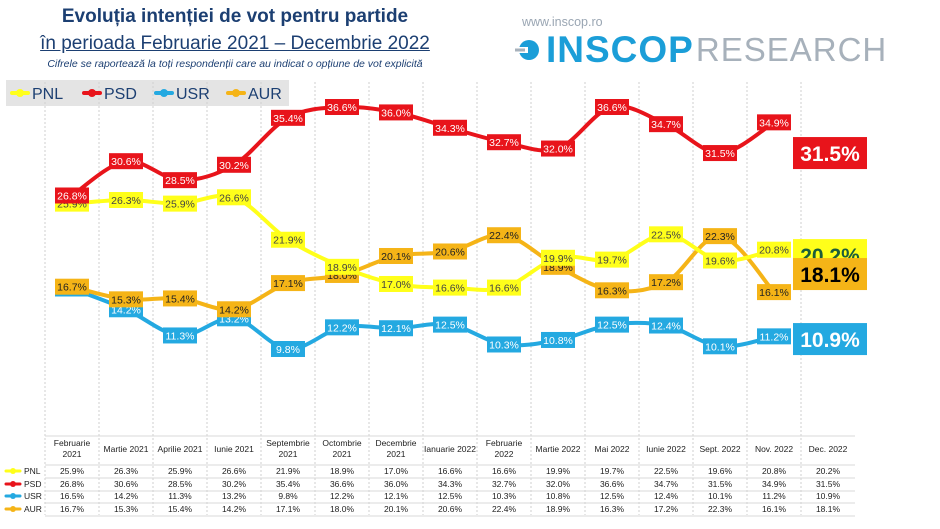 Image resolution: width=940 pixels, height=529 pixels. What do you see at coordinates (234, 496) in the screenshot?
I see `table-cell: 13.2%` at bounding box center [234, 496].